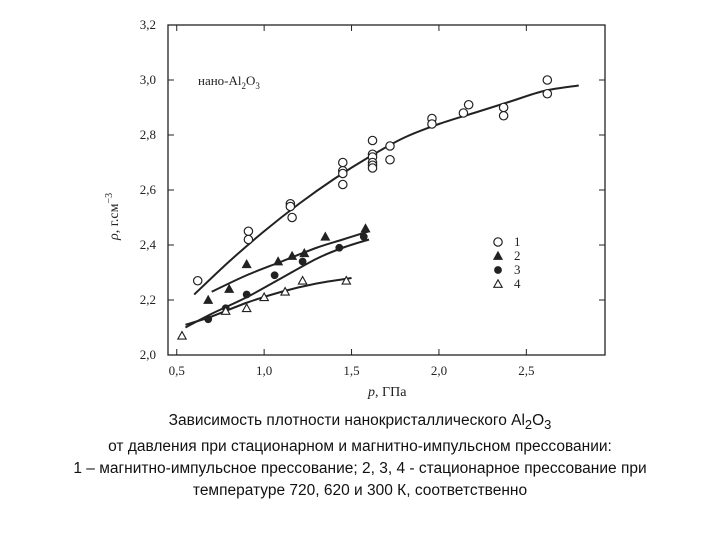 This screenshot has width=720, height=540. What do you see at coordinates (517, 283) in the screenshot?
I see `legend-label-4: 4` at bounding box center [517, 283].